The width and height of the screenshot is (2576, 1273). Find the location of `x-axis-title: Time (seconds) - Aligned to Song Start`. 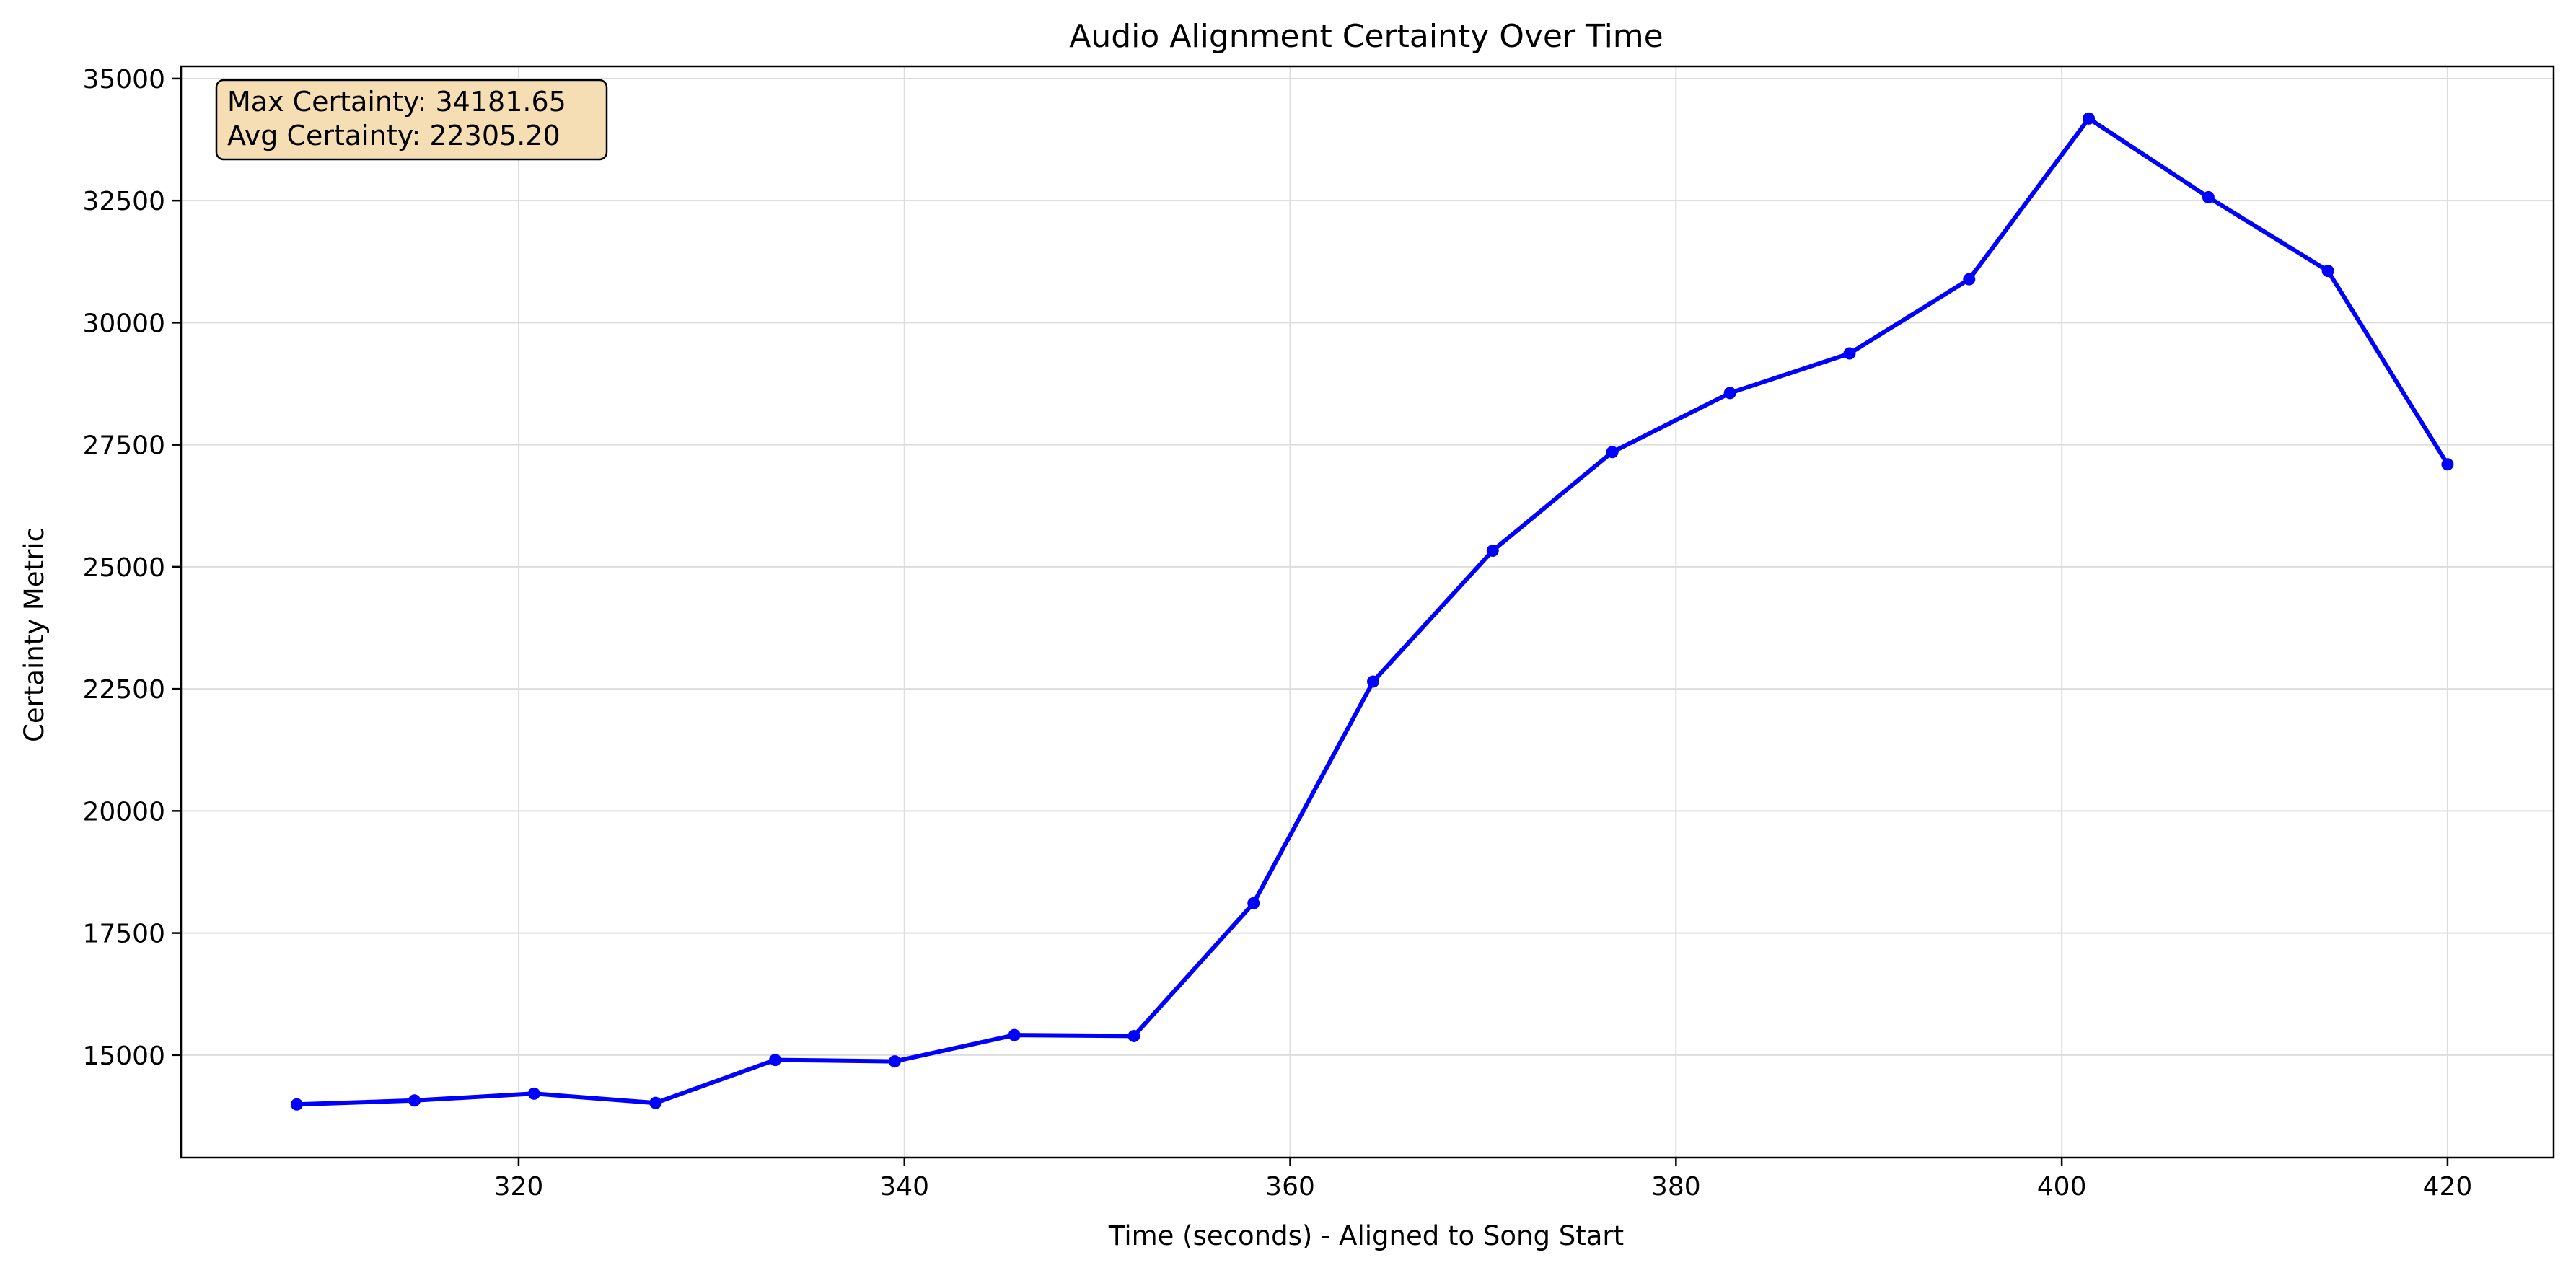

x-axis-title: Time (seconds) - Aligned to Song Start is located at coordinates (1366, 1235).